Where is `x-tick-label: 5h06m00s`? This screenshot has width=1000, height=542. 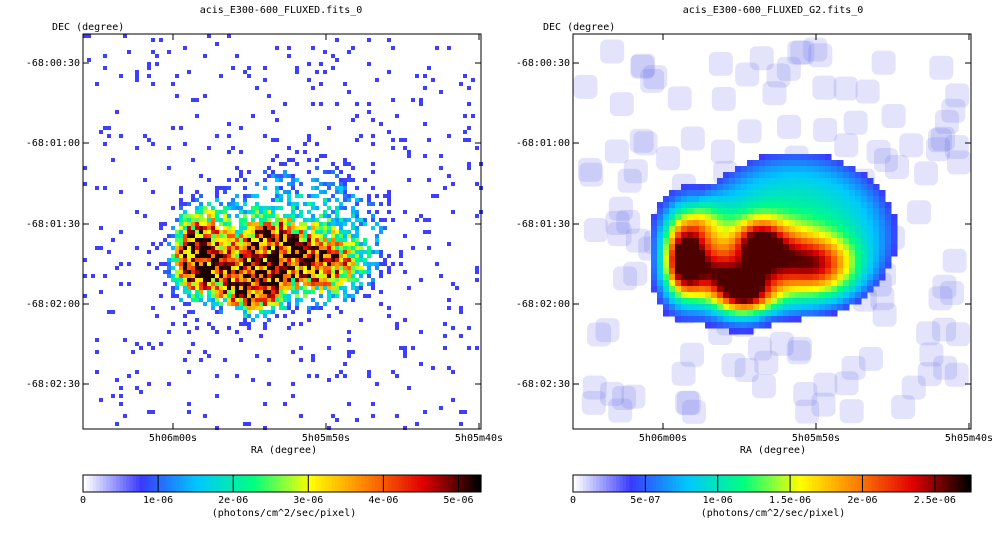
x-tick-label: 5h06m00s is located at coordinates (663, 438).